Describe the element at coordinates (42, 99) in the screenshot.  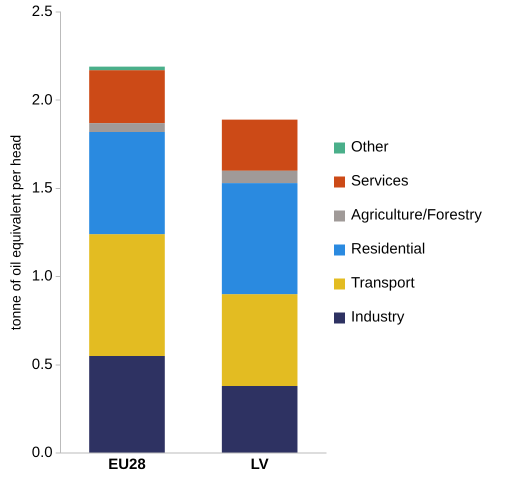
I see `y-tick-label: 2.0` at that location.